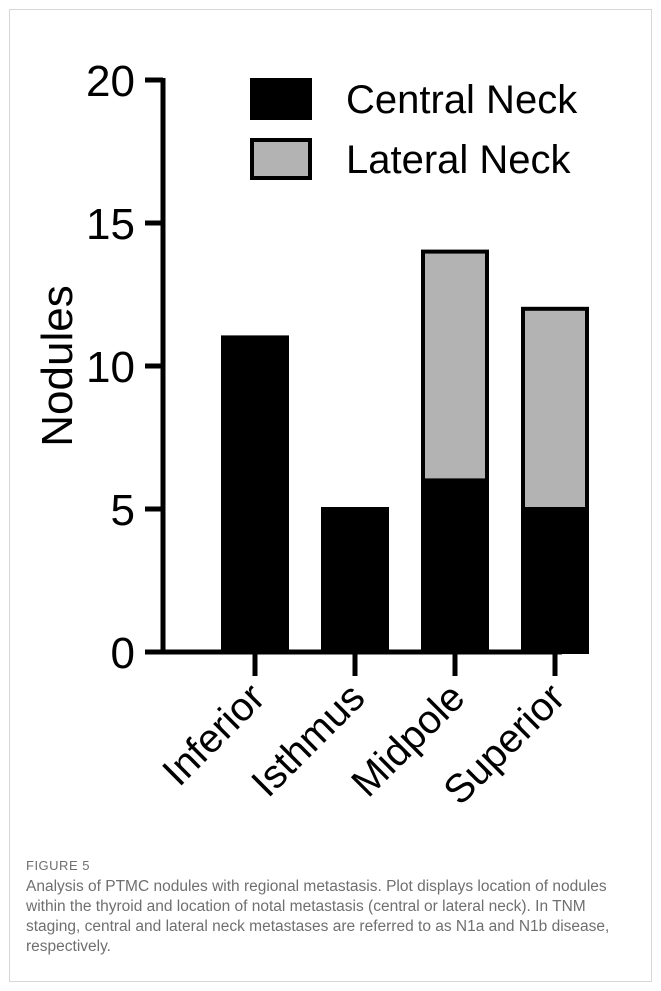 Image resolution: width=661 pixels, height=991 pixels. I want to click on legend-swatch-central-neck, so click(281, 99).